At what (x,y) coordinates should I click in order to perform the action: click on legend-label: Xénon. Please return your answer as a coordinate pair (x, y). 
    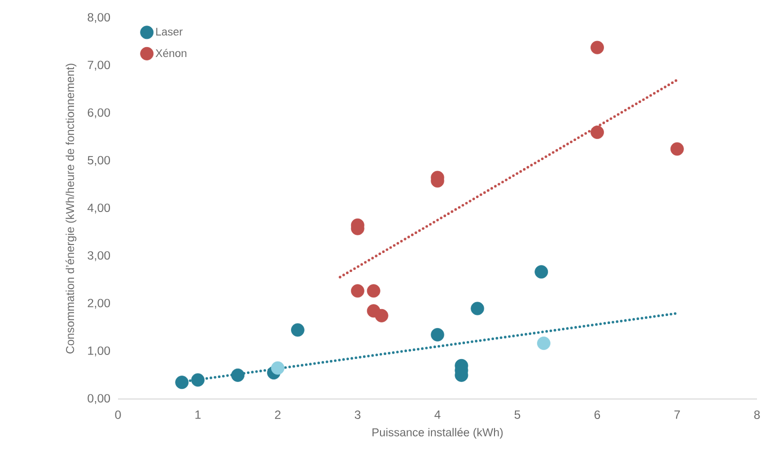
    Looking at the image, I should click on (171, 53).